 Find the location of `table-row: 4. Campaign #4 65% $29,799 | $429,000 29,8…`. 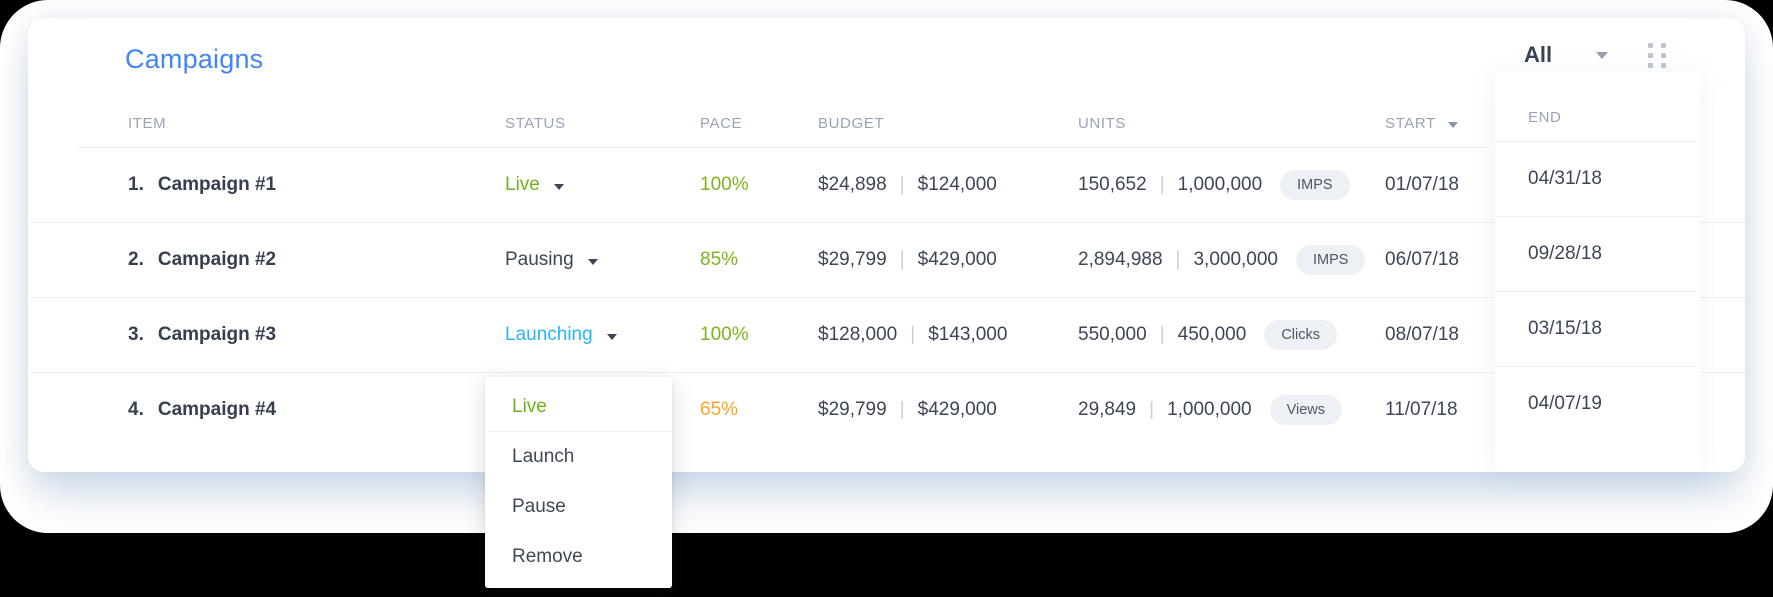

table-row: 4. Campaign #4 65% $29,799 | $429,000 29,8… is located at coordinates (886, 410).